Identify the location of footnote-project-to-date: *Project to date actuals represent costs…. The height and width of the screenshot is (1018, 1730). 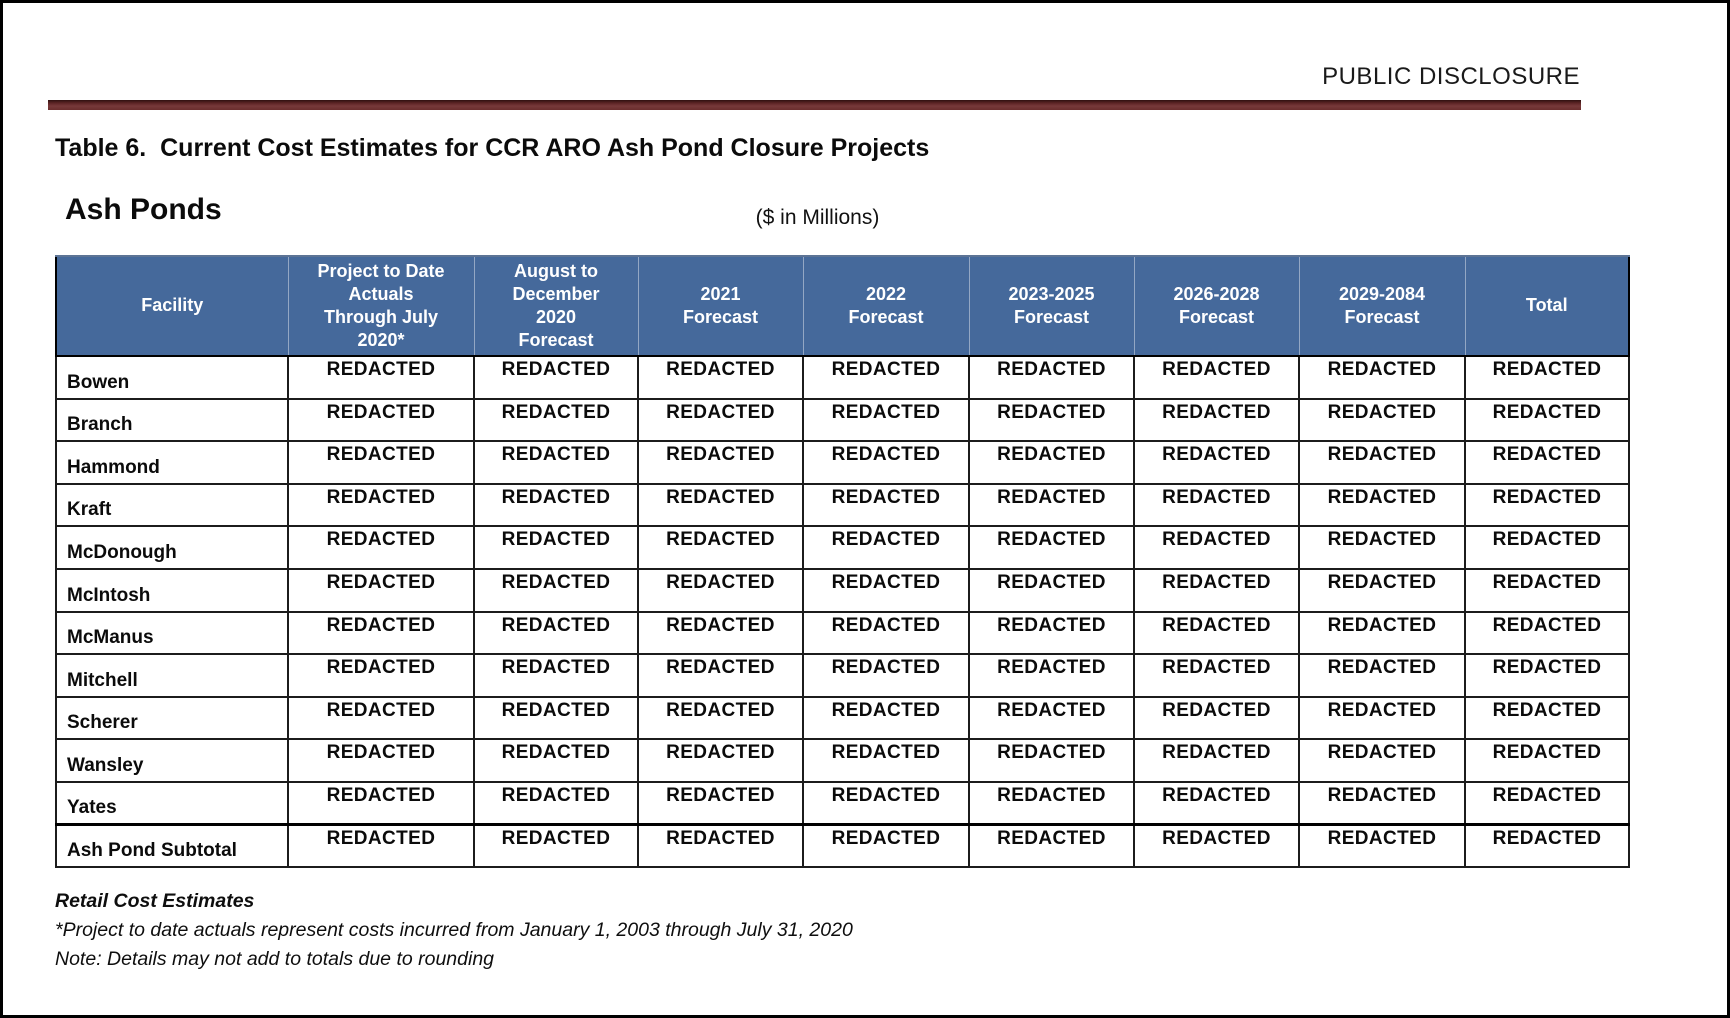
(454, 930).